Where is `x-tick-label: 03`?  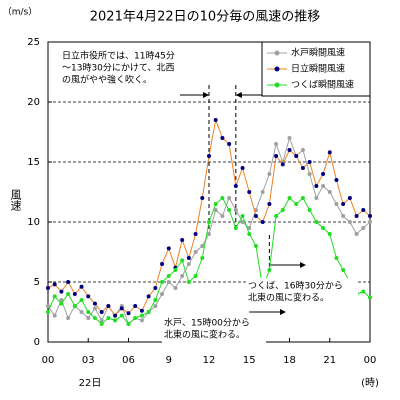 x-tick-label: 03 is located at coordinates (88, 360).